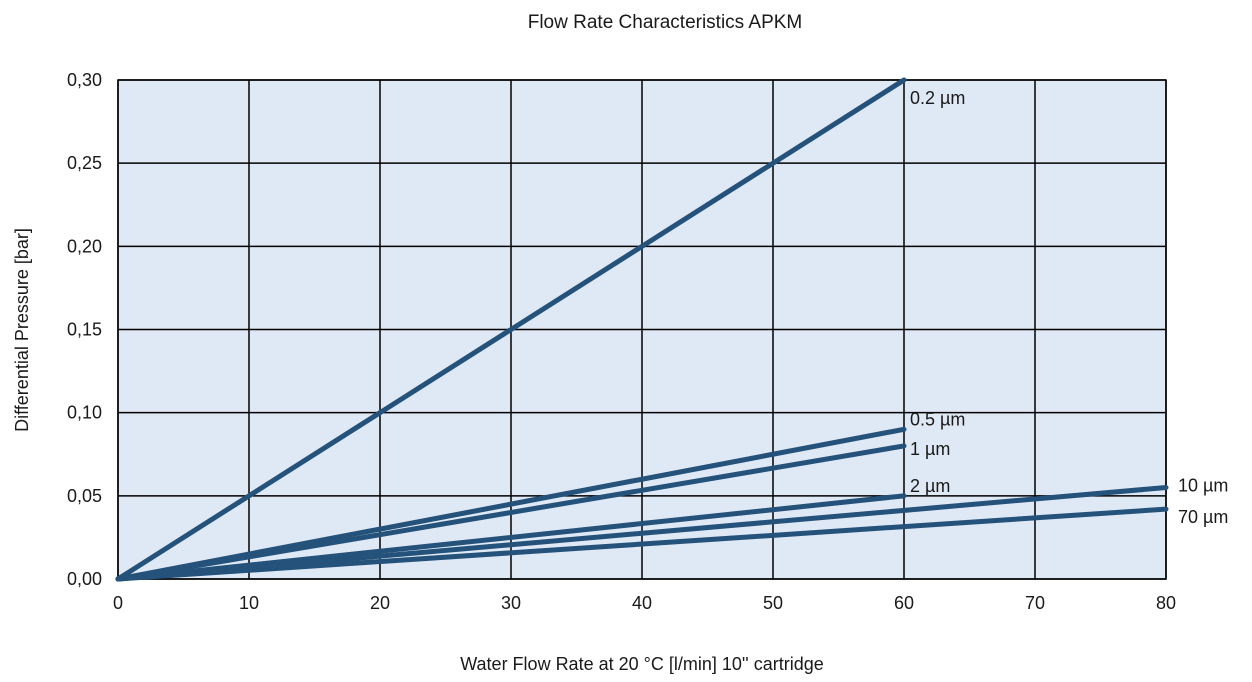 The image size is (1252, 682). What do you see at coordinates (930, 486) in the screenshot?
I see `series-label: 2 µm` at bounding box center [930, 486].